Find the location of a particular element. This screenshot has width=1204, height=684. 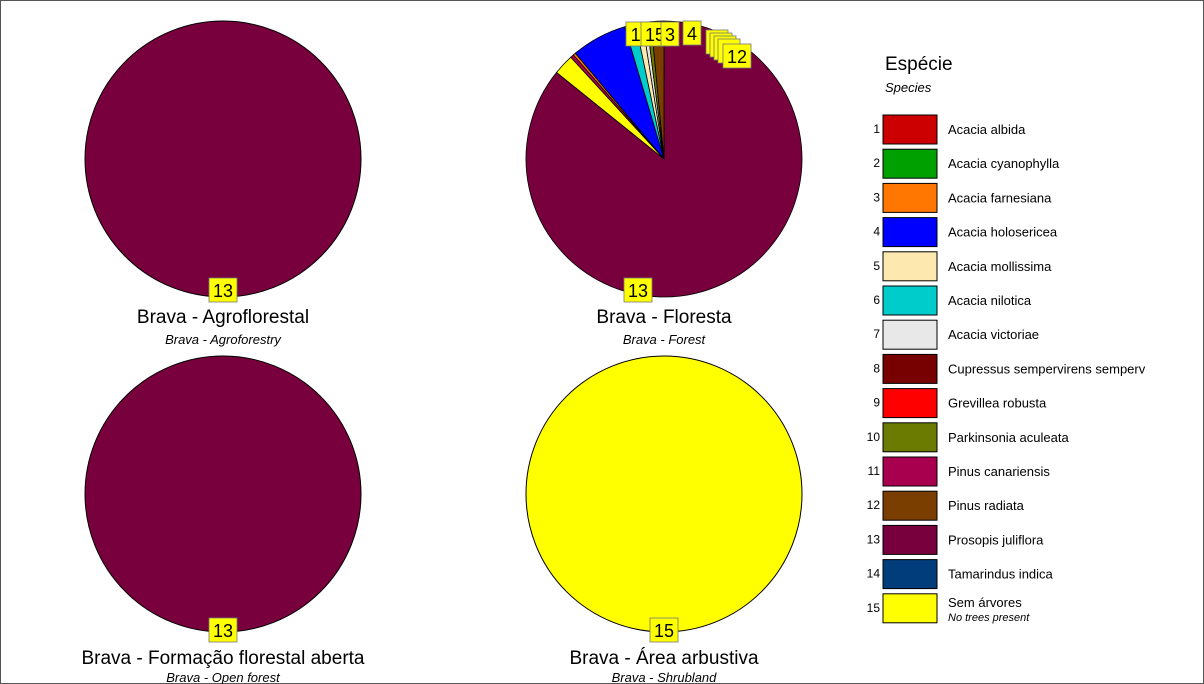

pie-subtitle: Brava - Open forest is located at coordinates (223, 677).